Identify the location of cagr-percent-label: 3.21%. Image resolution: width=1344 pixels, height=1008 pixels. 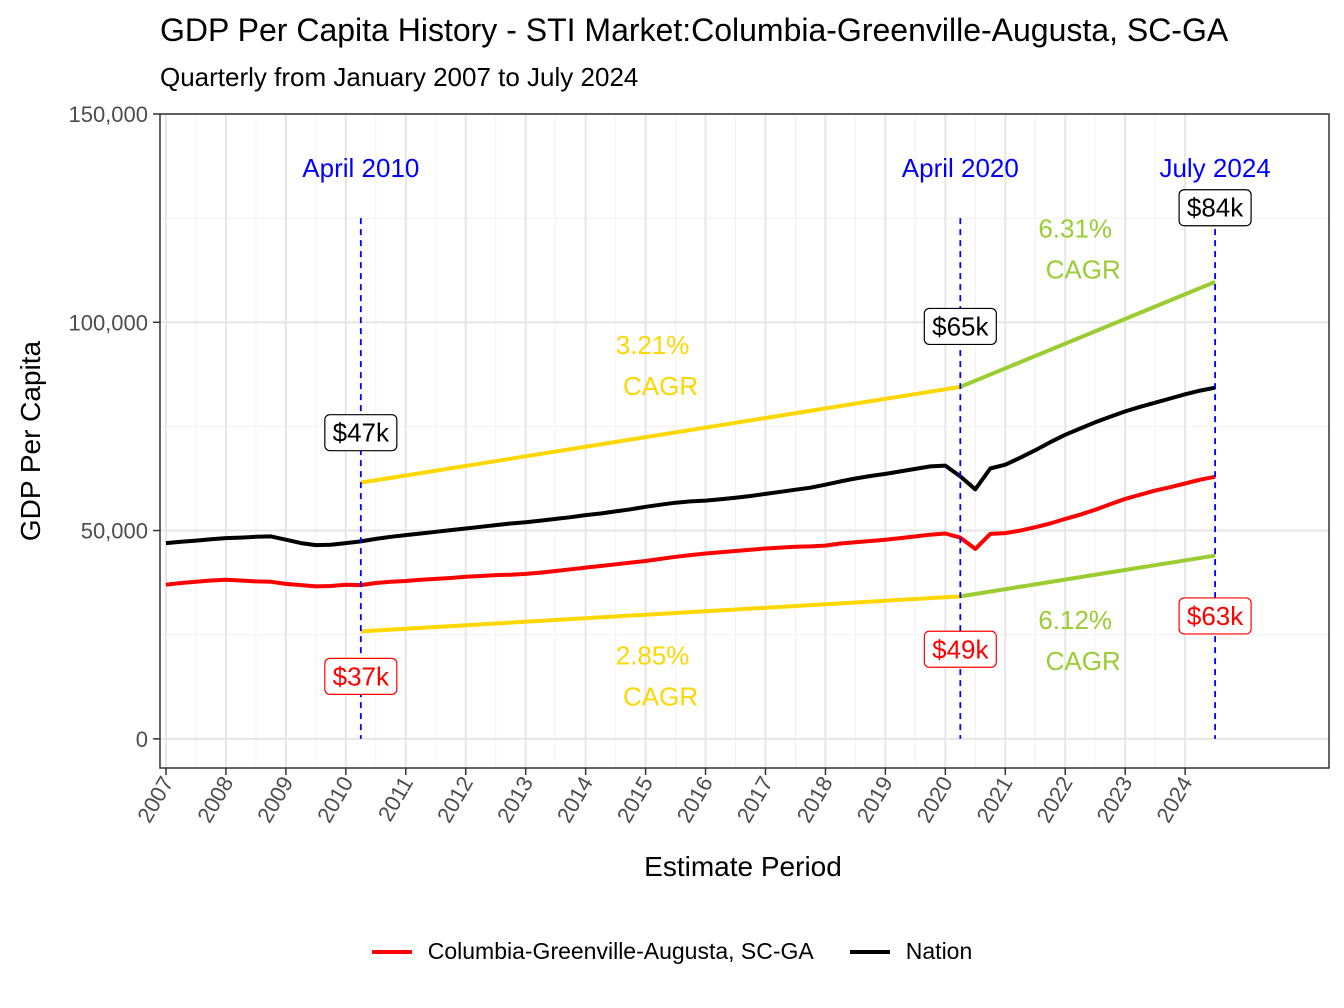
(653, 345).